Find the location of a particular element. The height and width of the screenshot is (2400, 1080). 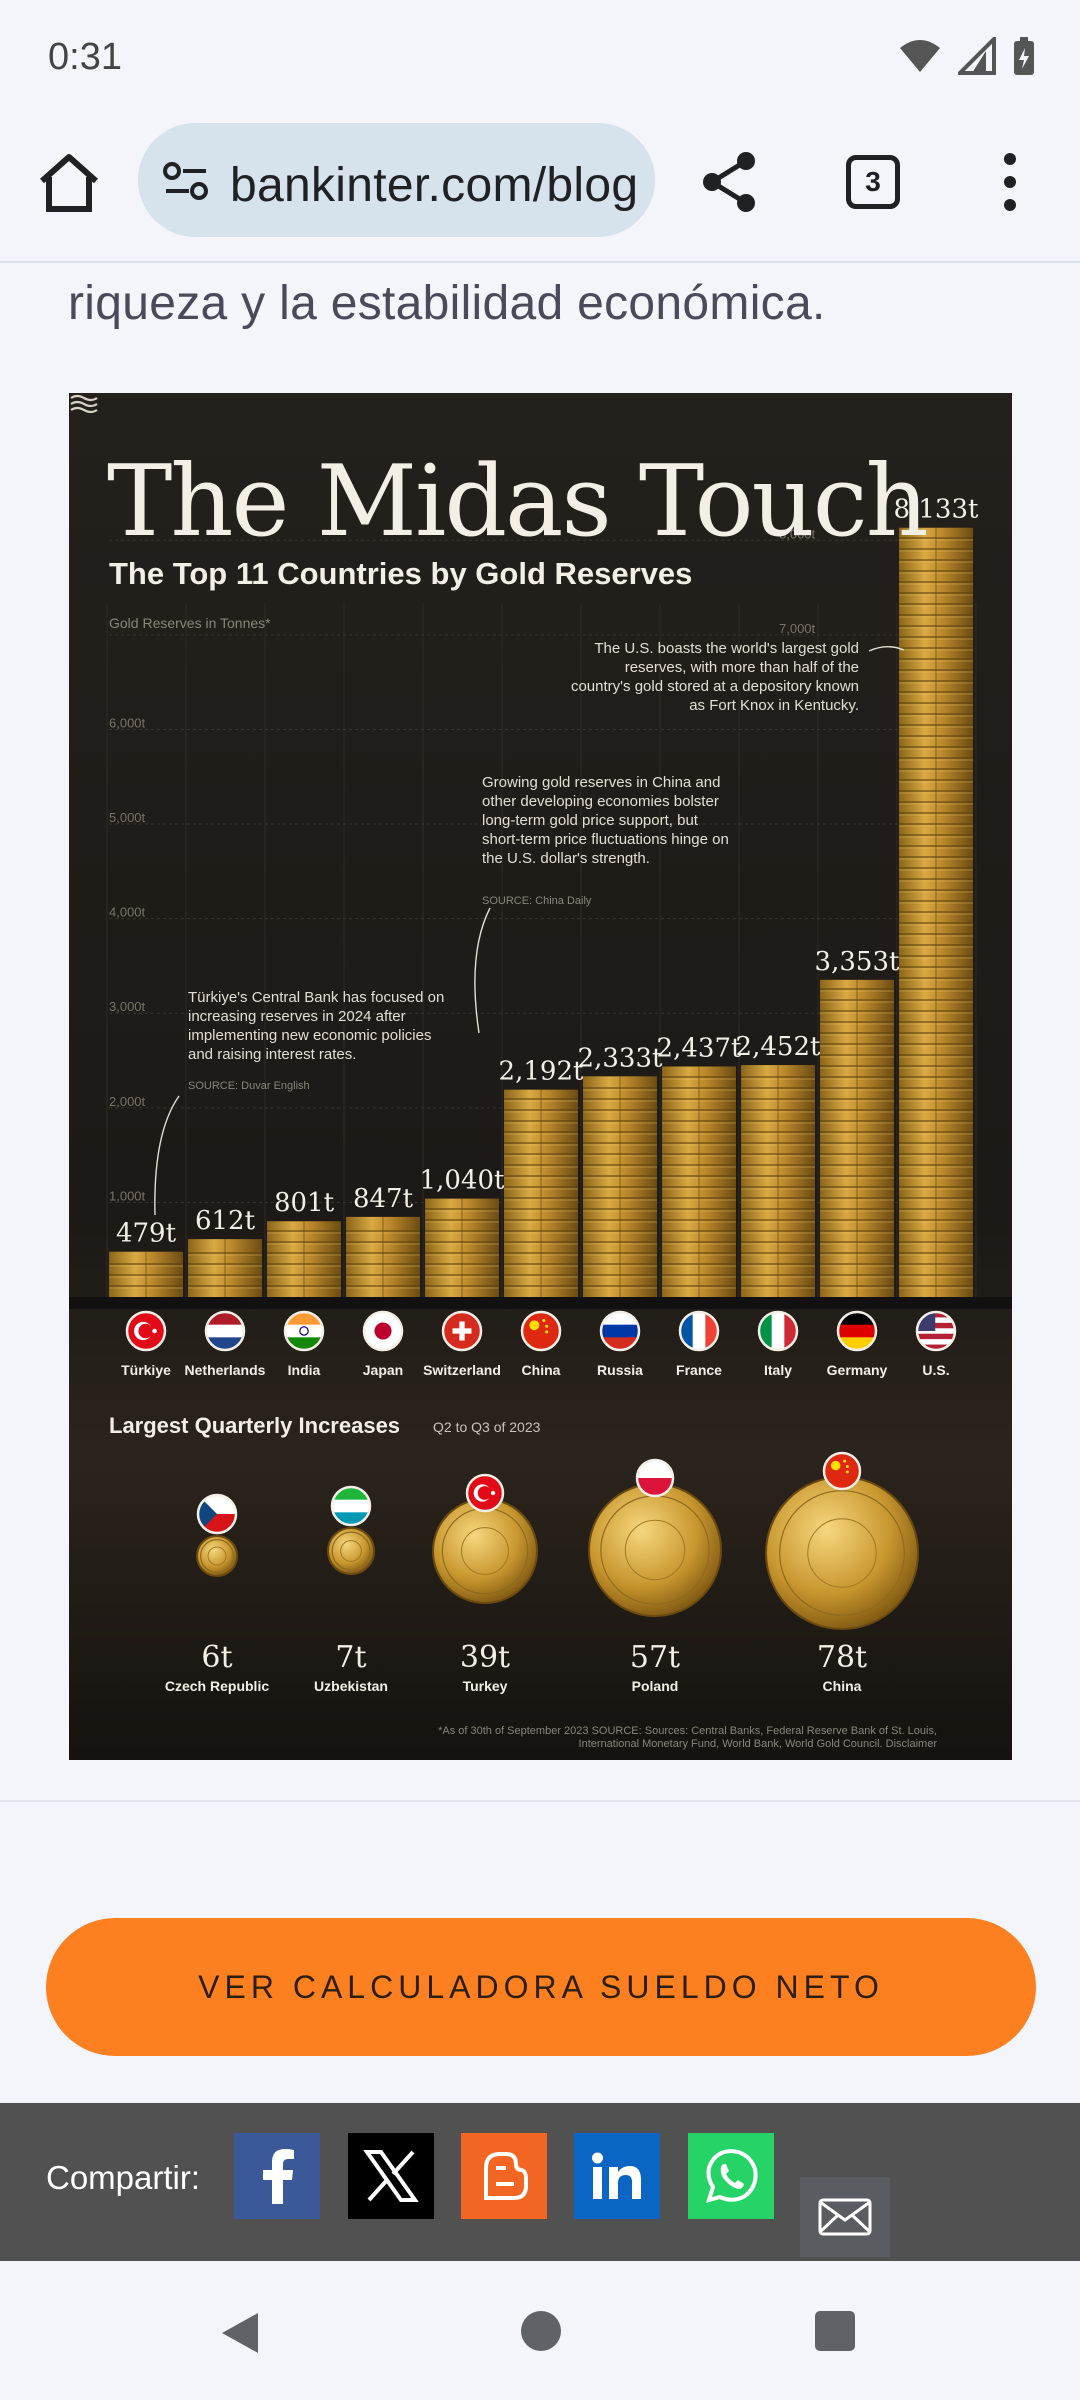

quarterly-country-label: Uzbekistan is located at coordinates (351, 1686).